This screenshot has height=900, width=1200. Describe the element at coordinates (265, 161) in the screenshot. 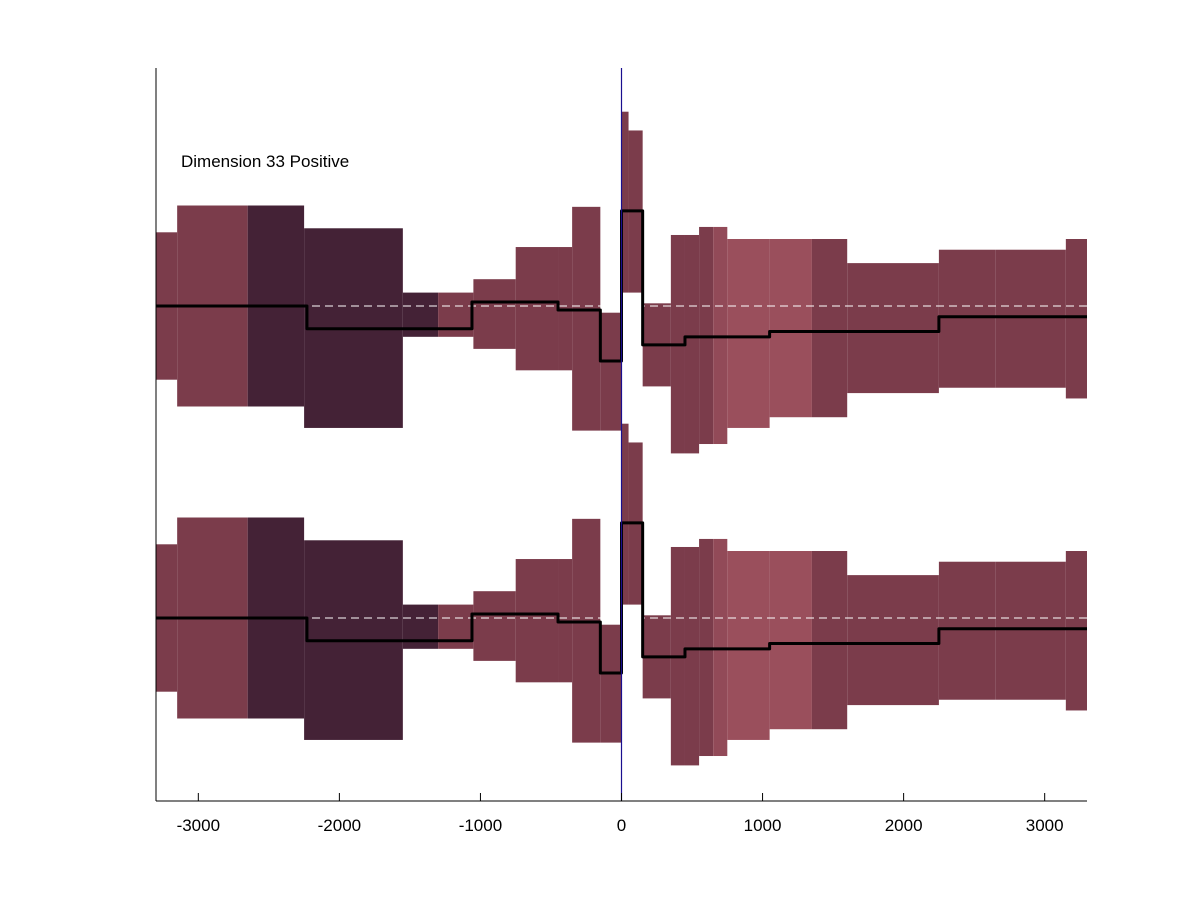

I see `chart-annotation: Dimension 33 Positive` at that location.